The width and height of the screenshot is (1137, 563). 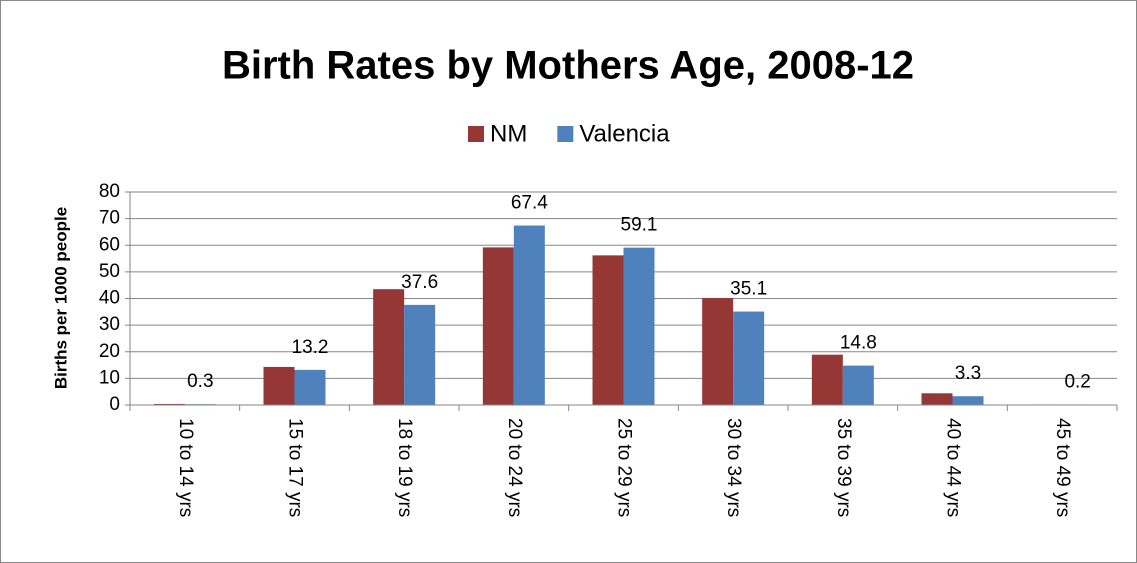 I want to click on x-tick-label: 15 to 17 yrs, so click(x=294, y=467).